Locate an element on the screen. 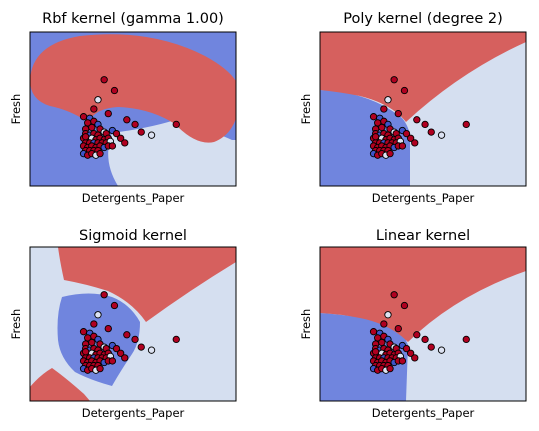 This screenshot has width=539, height=431. region-blue is located at coordinates (365, 138).